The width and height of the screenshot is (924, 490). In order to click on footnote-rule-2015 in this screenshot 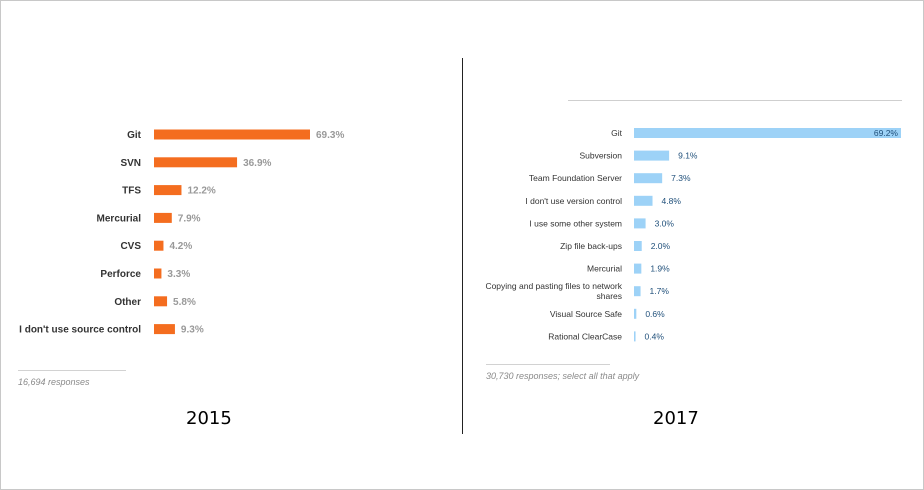, I will do `click(72, 370)`.